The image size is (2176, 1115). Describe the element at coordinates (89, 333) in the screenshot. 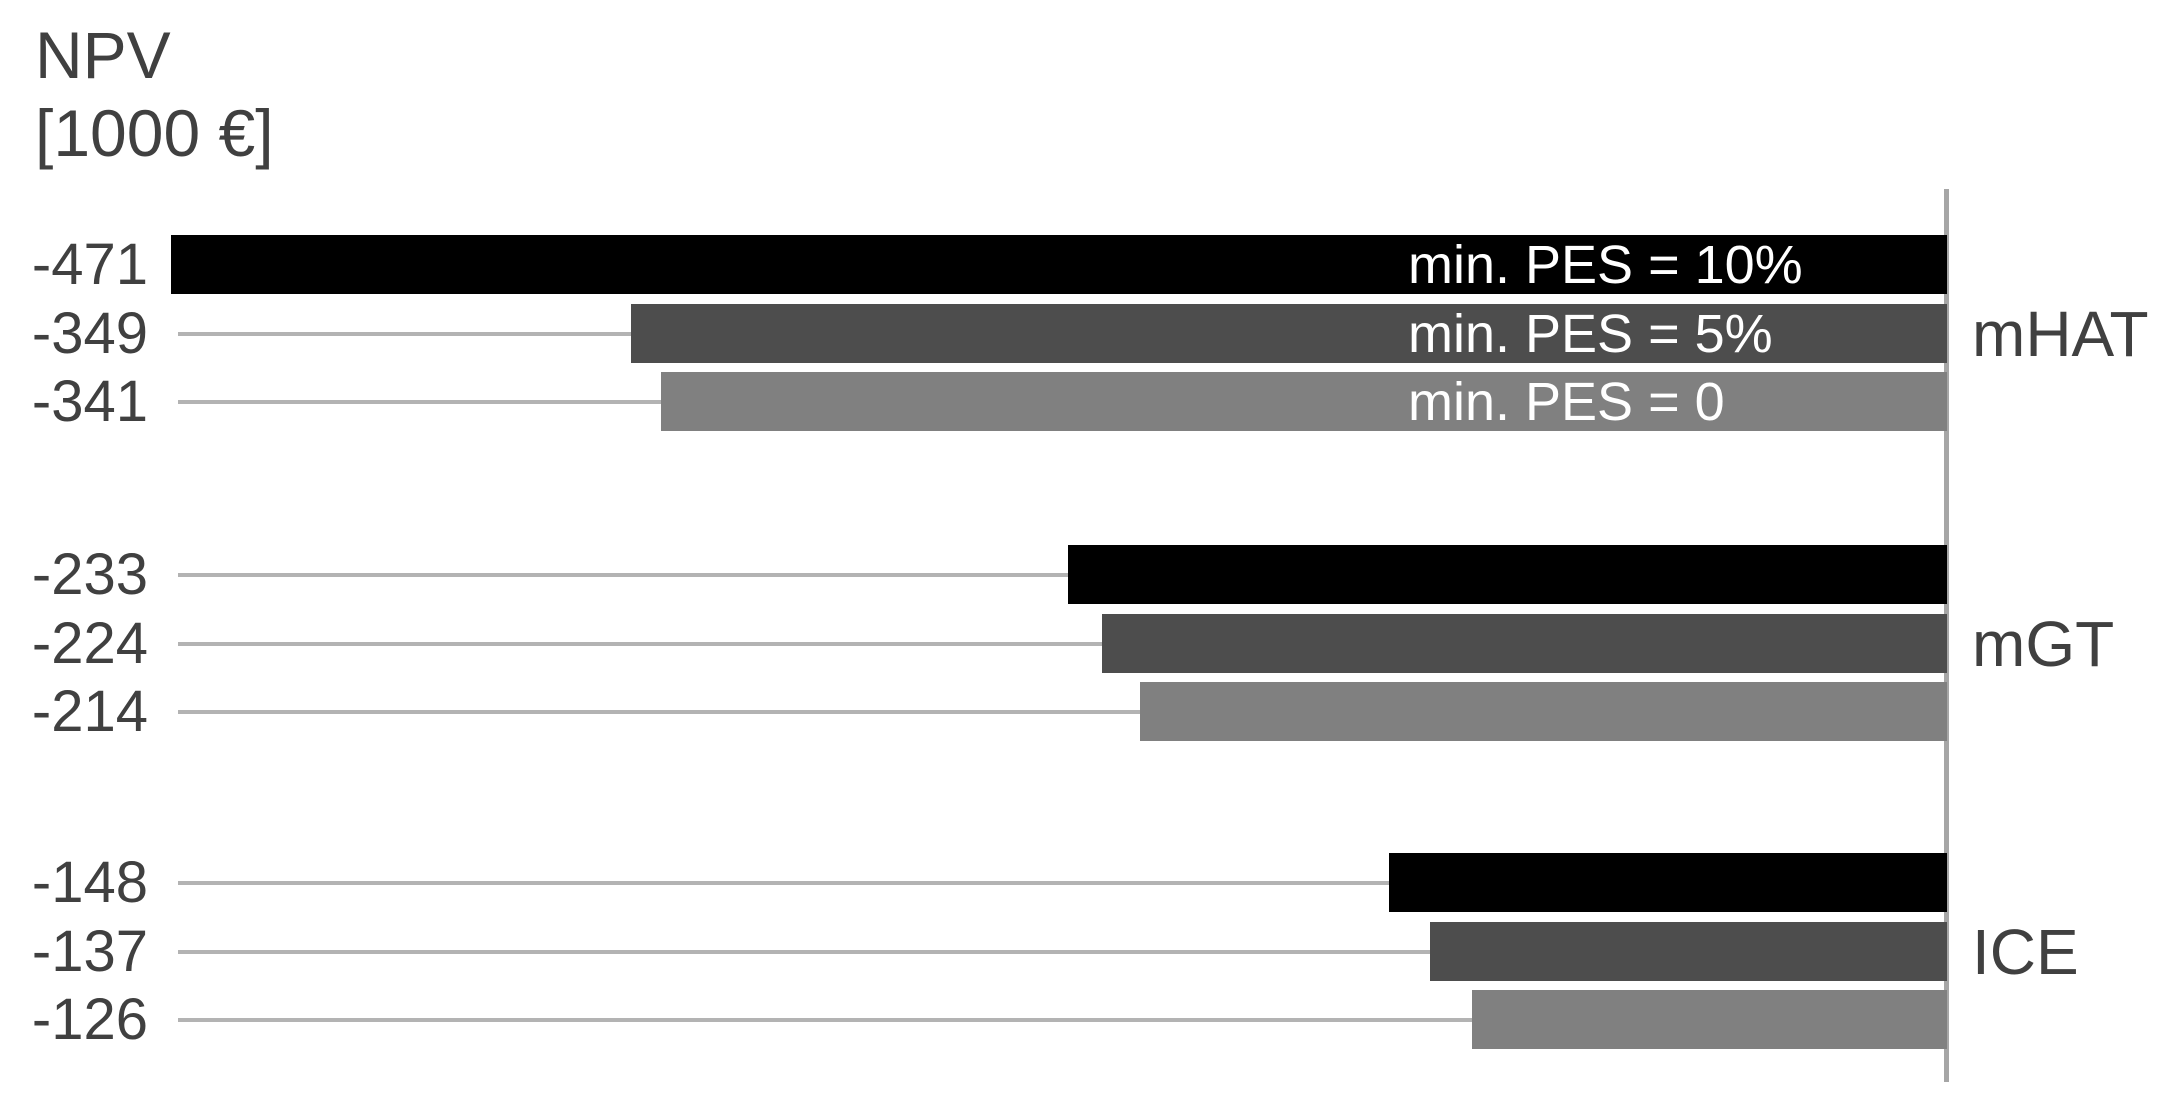

I see `value-label: -349` at that location.